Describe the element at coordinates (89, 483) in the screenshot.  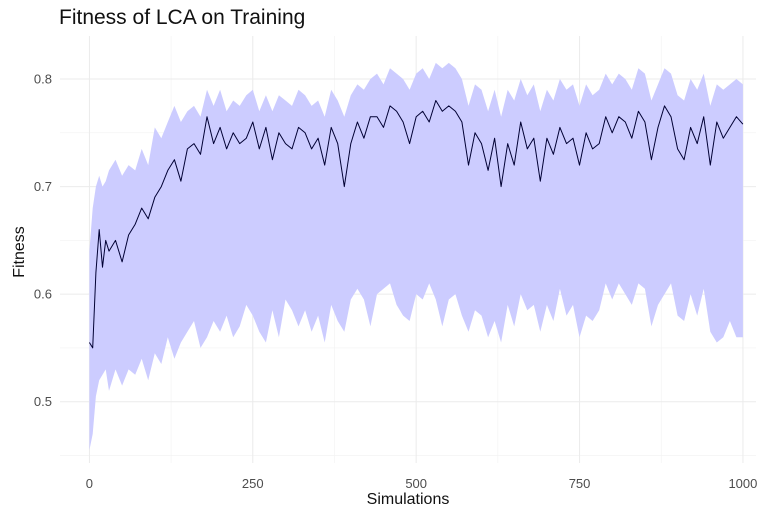
I see `x-tick-label: 0` at that location.